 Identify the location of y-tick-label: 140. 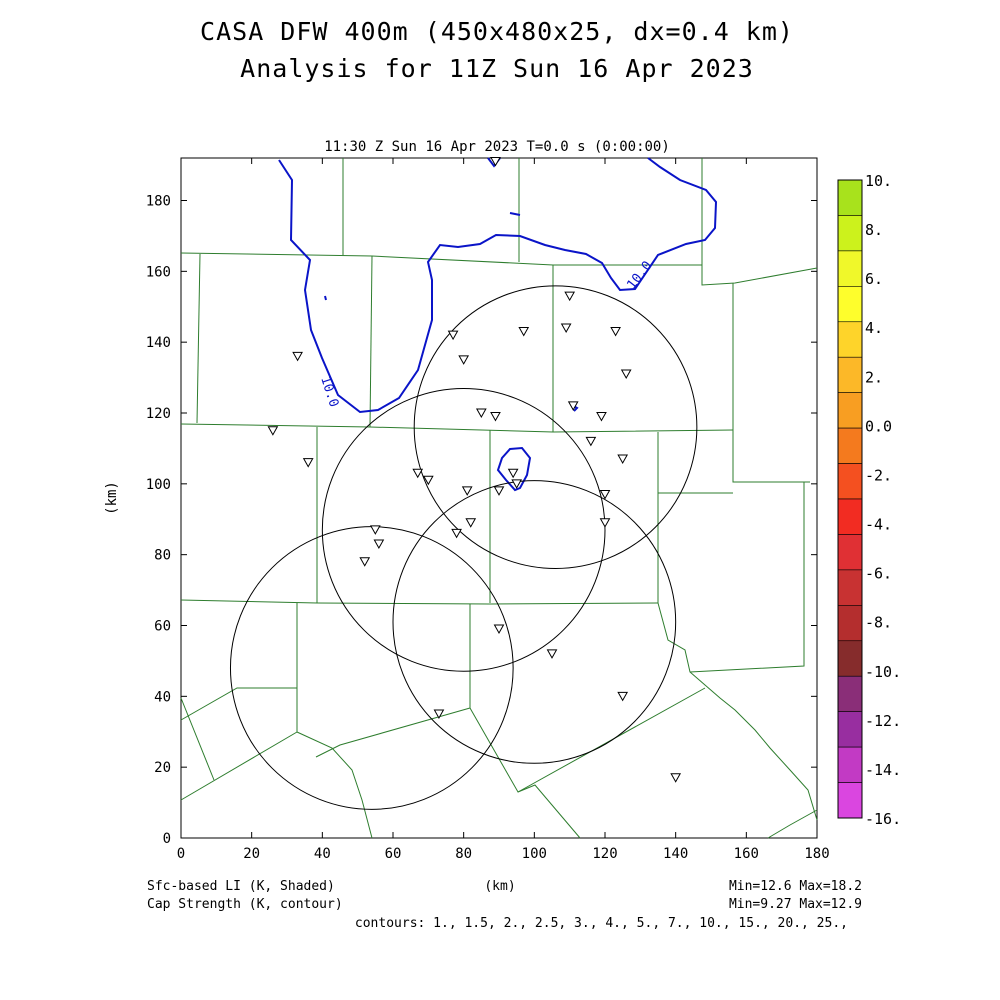
(158, 343).